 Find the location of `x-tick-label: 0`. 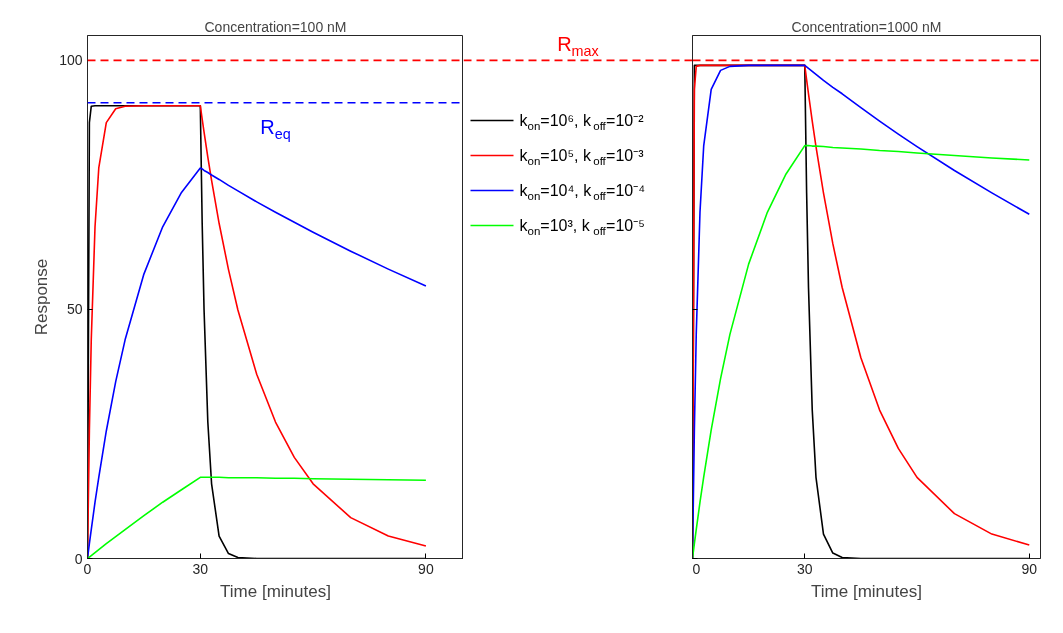

x-tick-label: 0 is located at coordinates (696, 568).